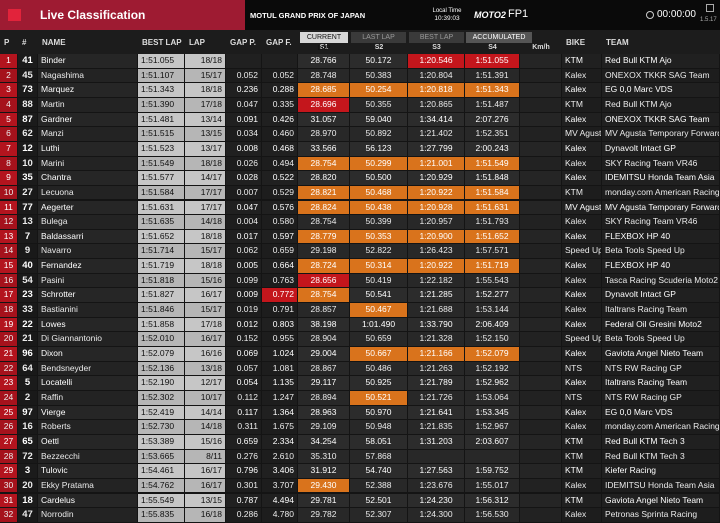 The width and height of the screenshot is (720, 523). I want to click on s2-cell: 58.051, so click(378, 441).